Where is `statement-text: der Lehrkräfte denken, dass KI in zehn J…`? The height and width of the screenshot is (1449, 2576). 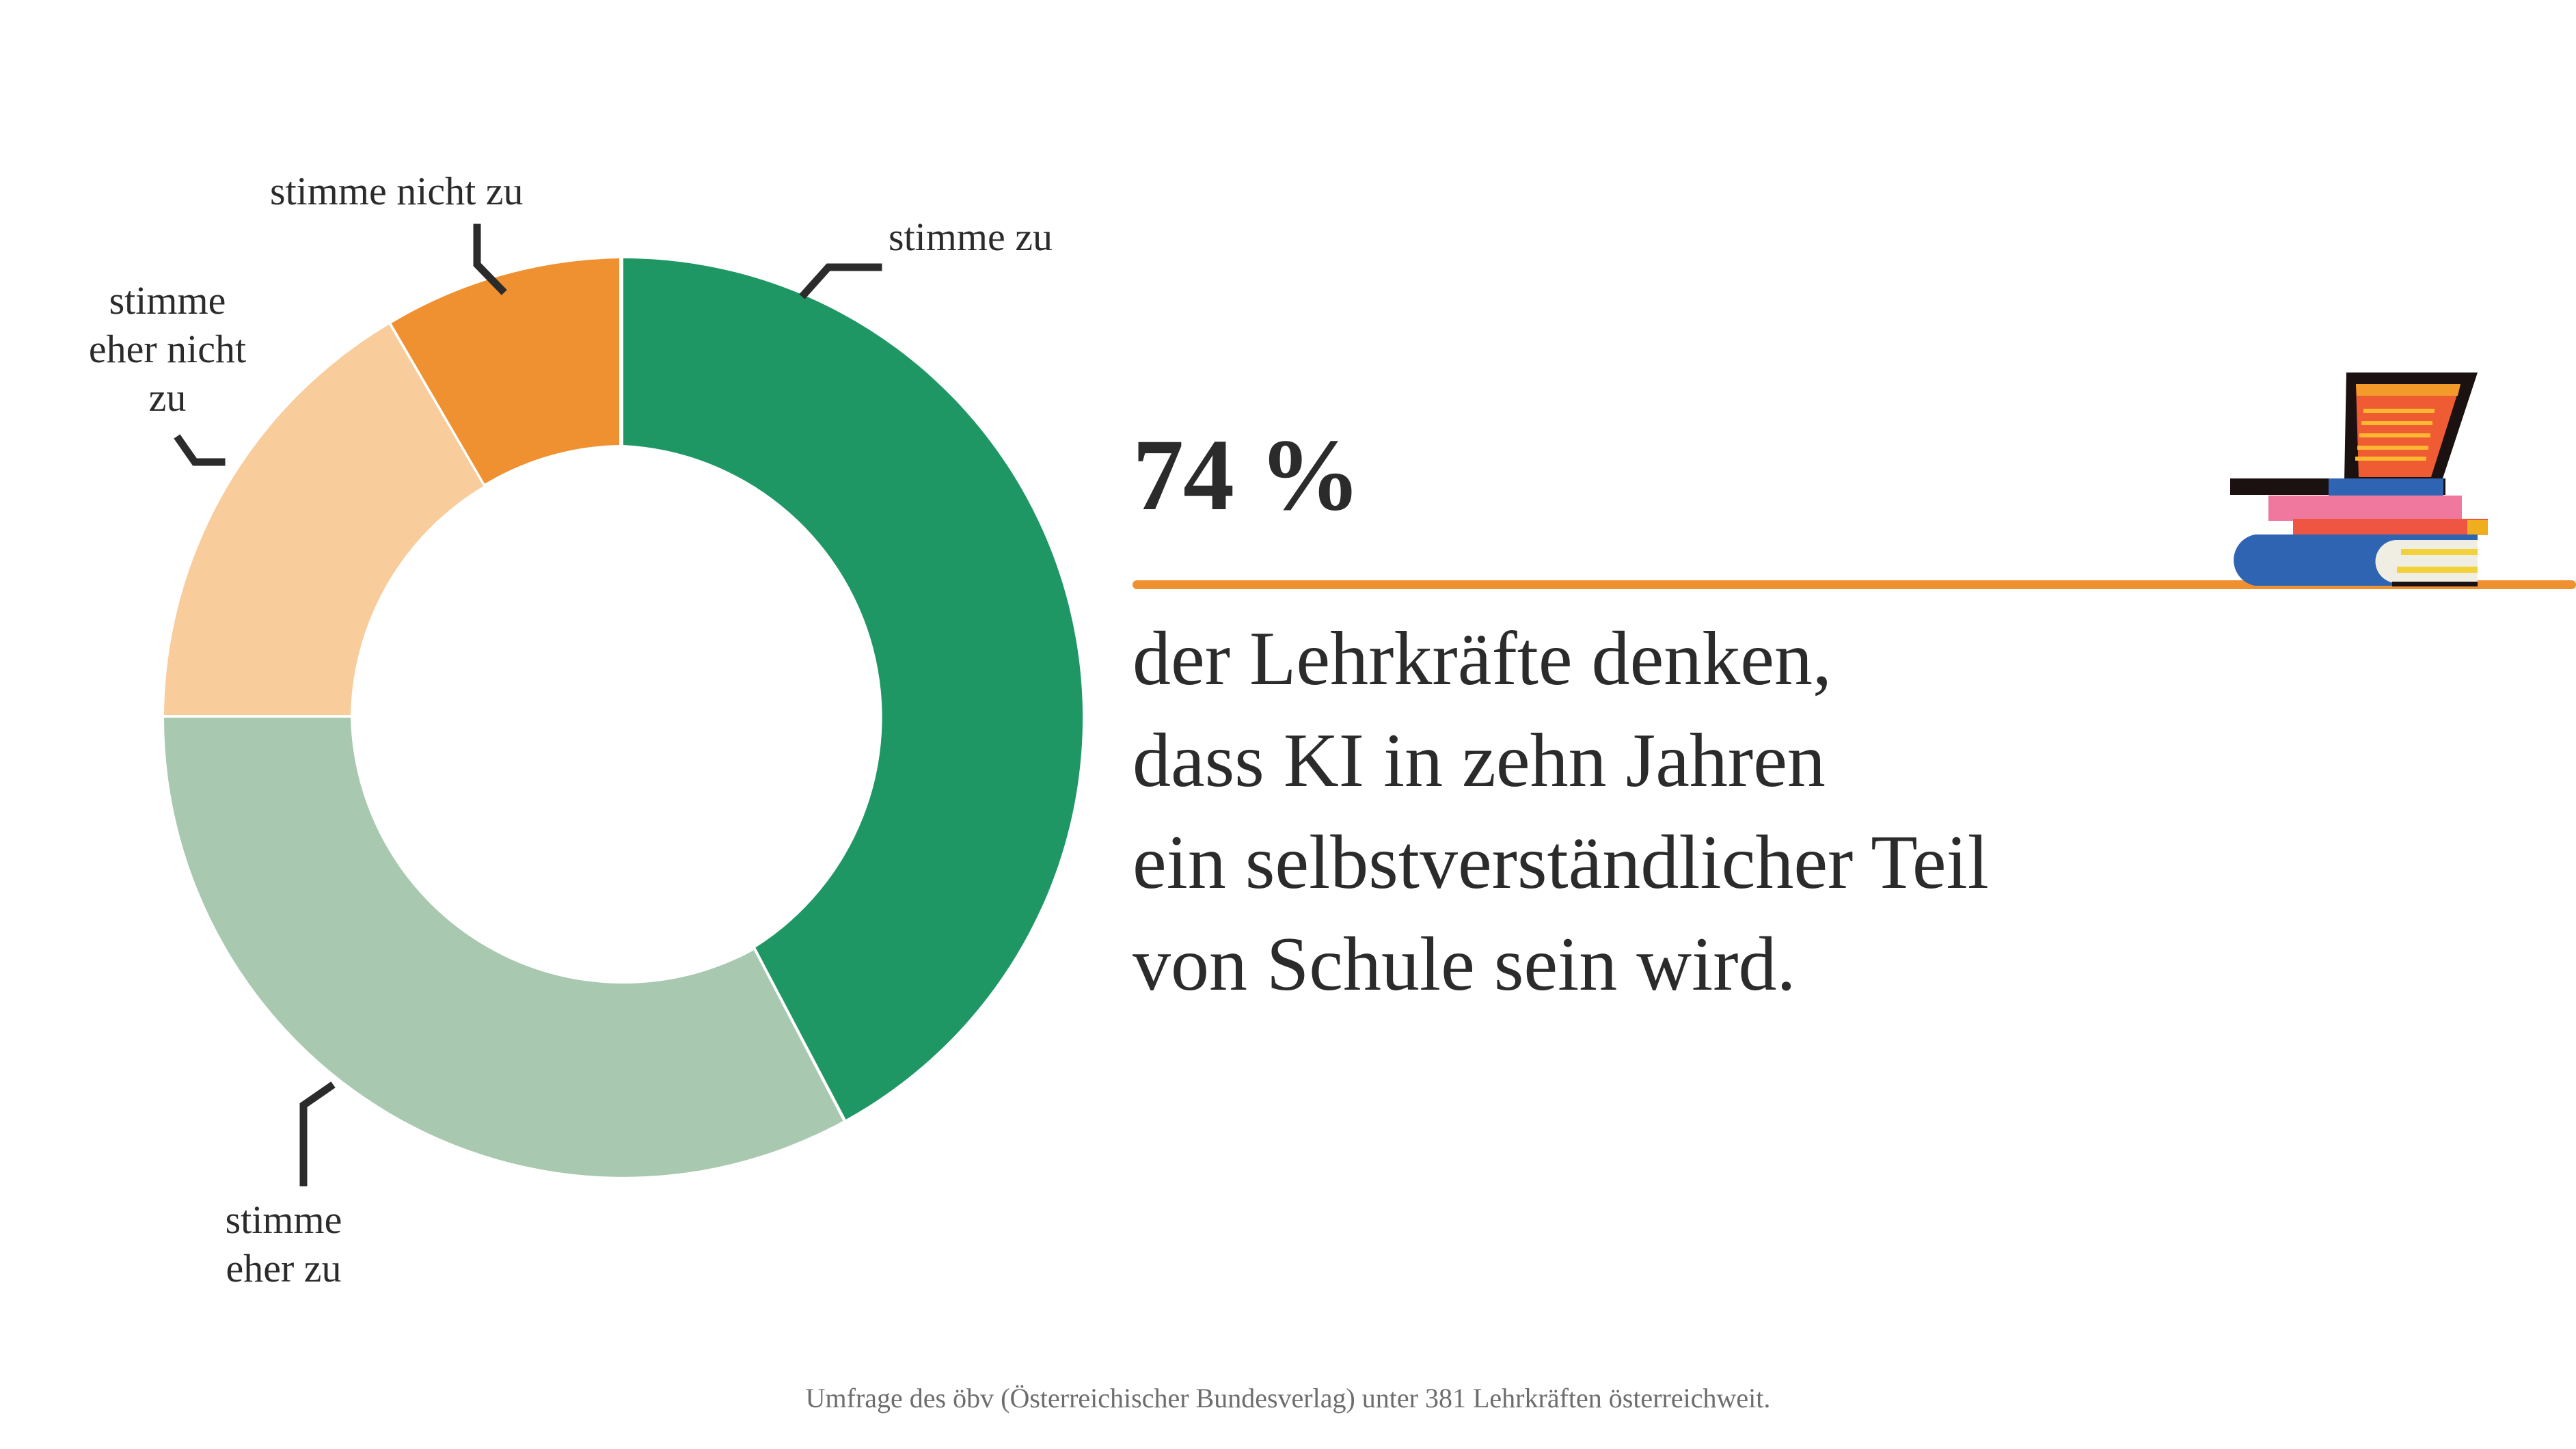 statement-text: der Lehrkräfte denken, dass KI in zehn J… is located at coordinates (1561, 812).